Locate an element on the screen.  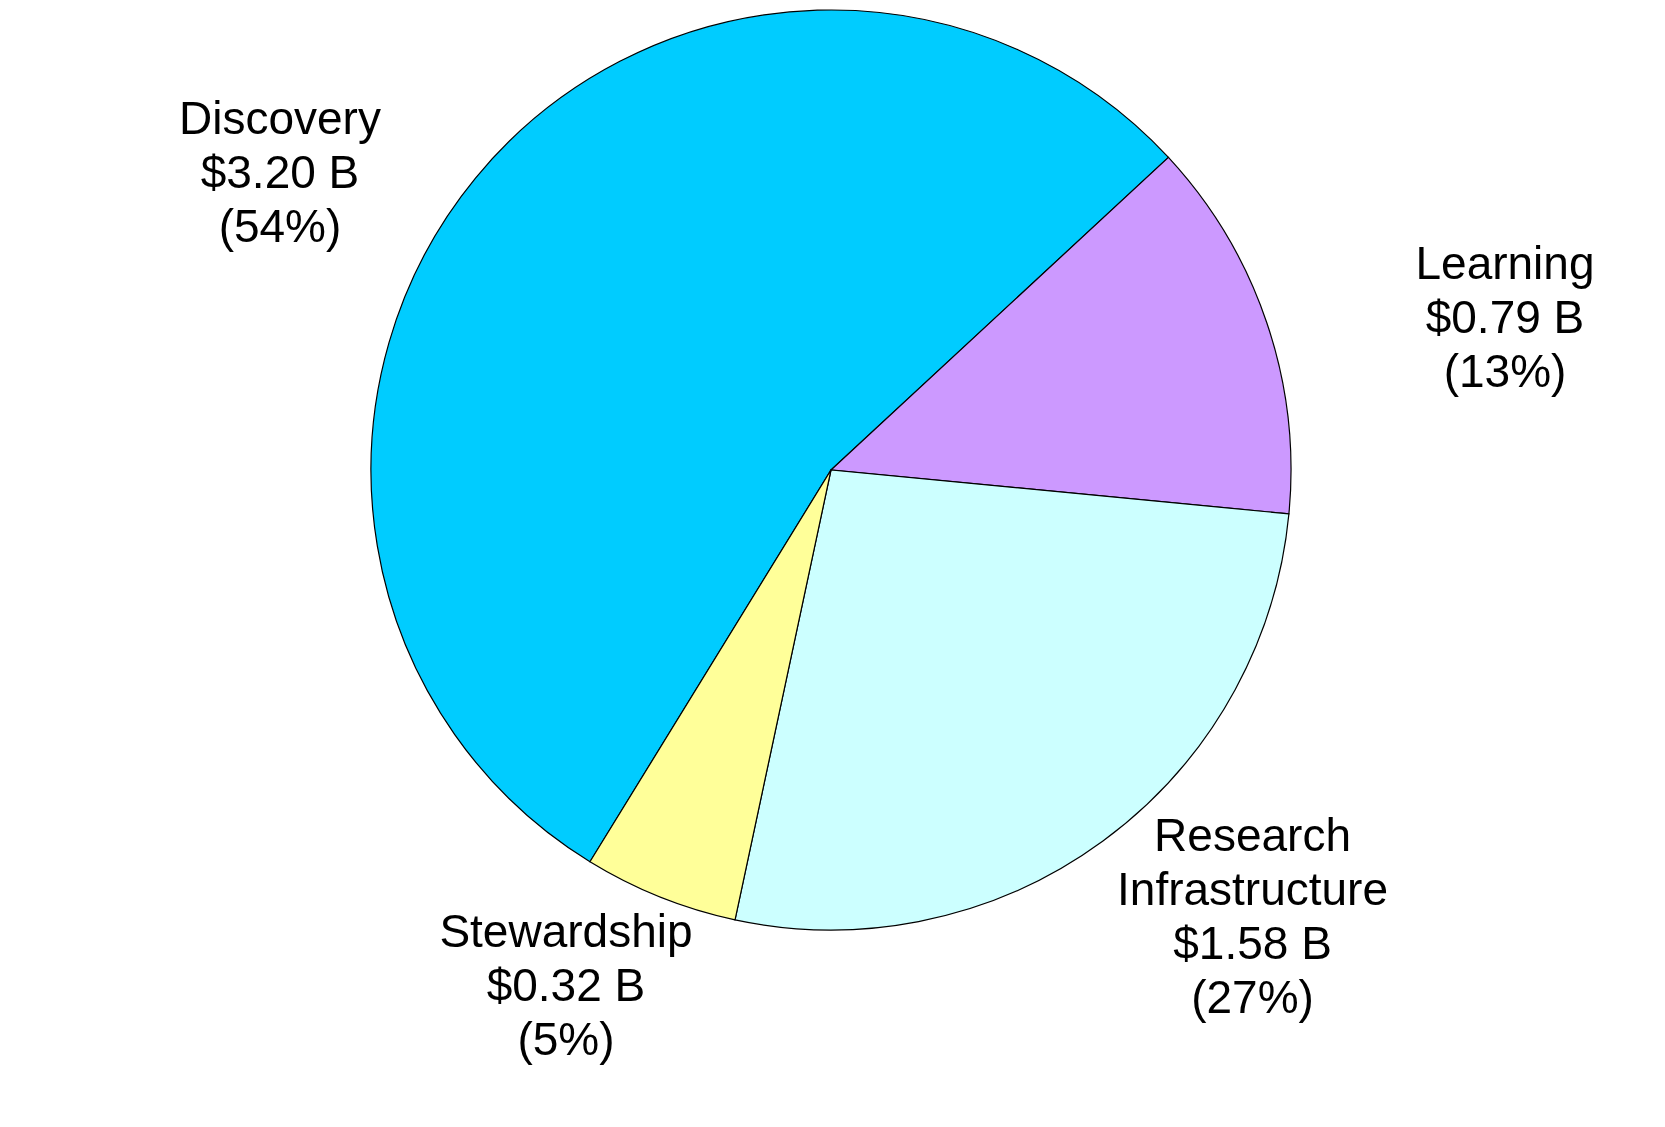
data-label: $3.20 B (54%) is located at coordinates (280, 198).